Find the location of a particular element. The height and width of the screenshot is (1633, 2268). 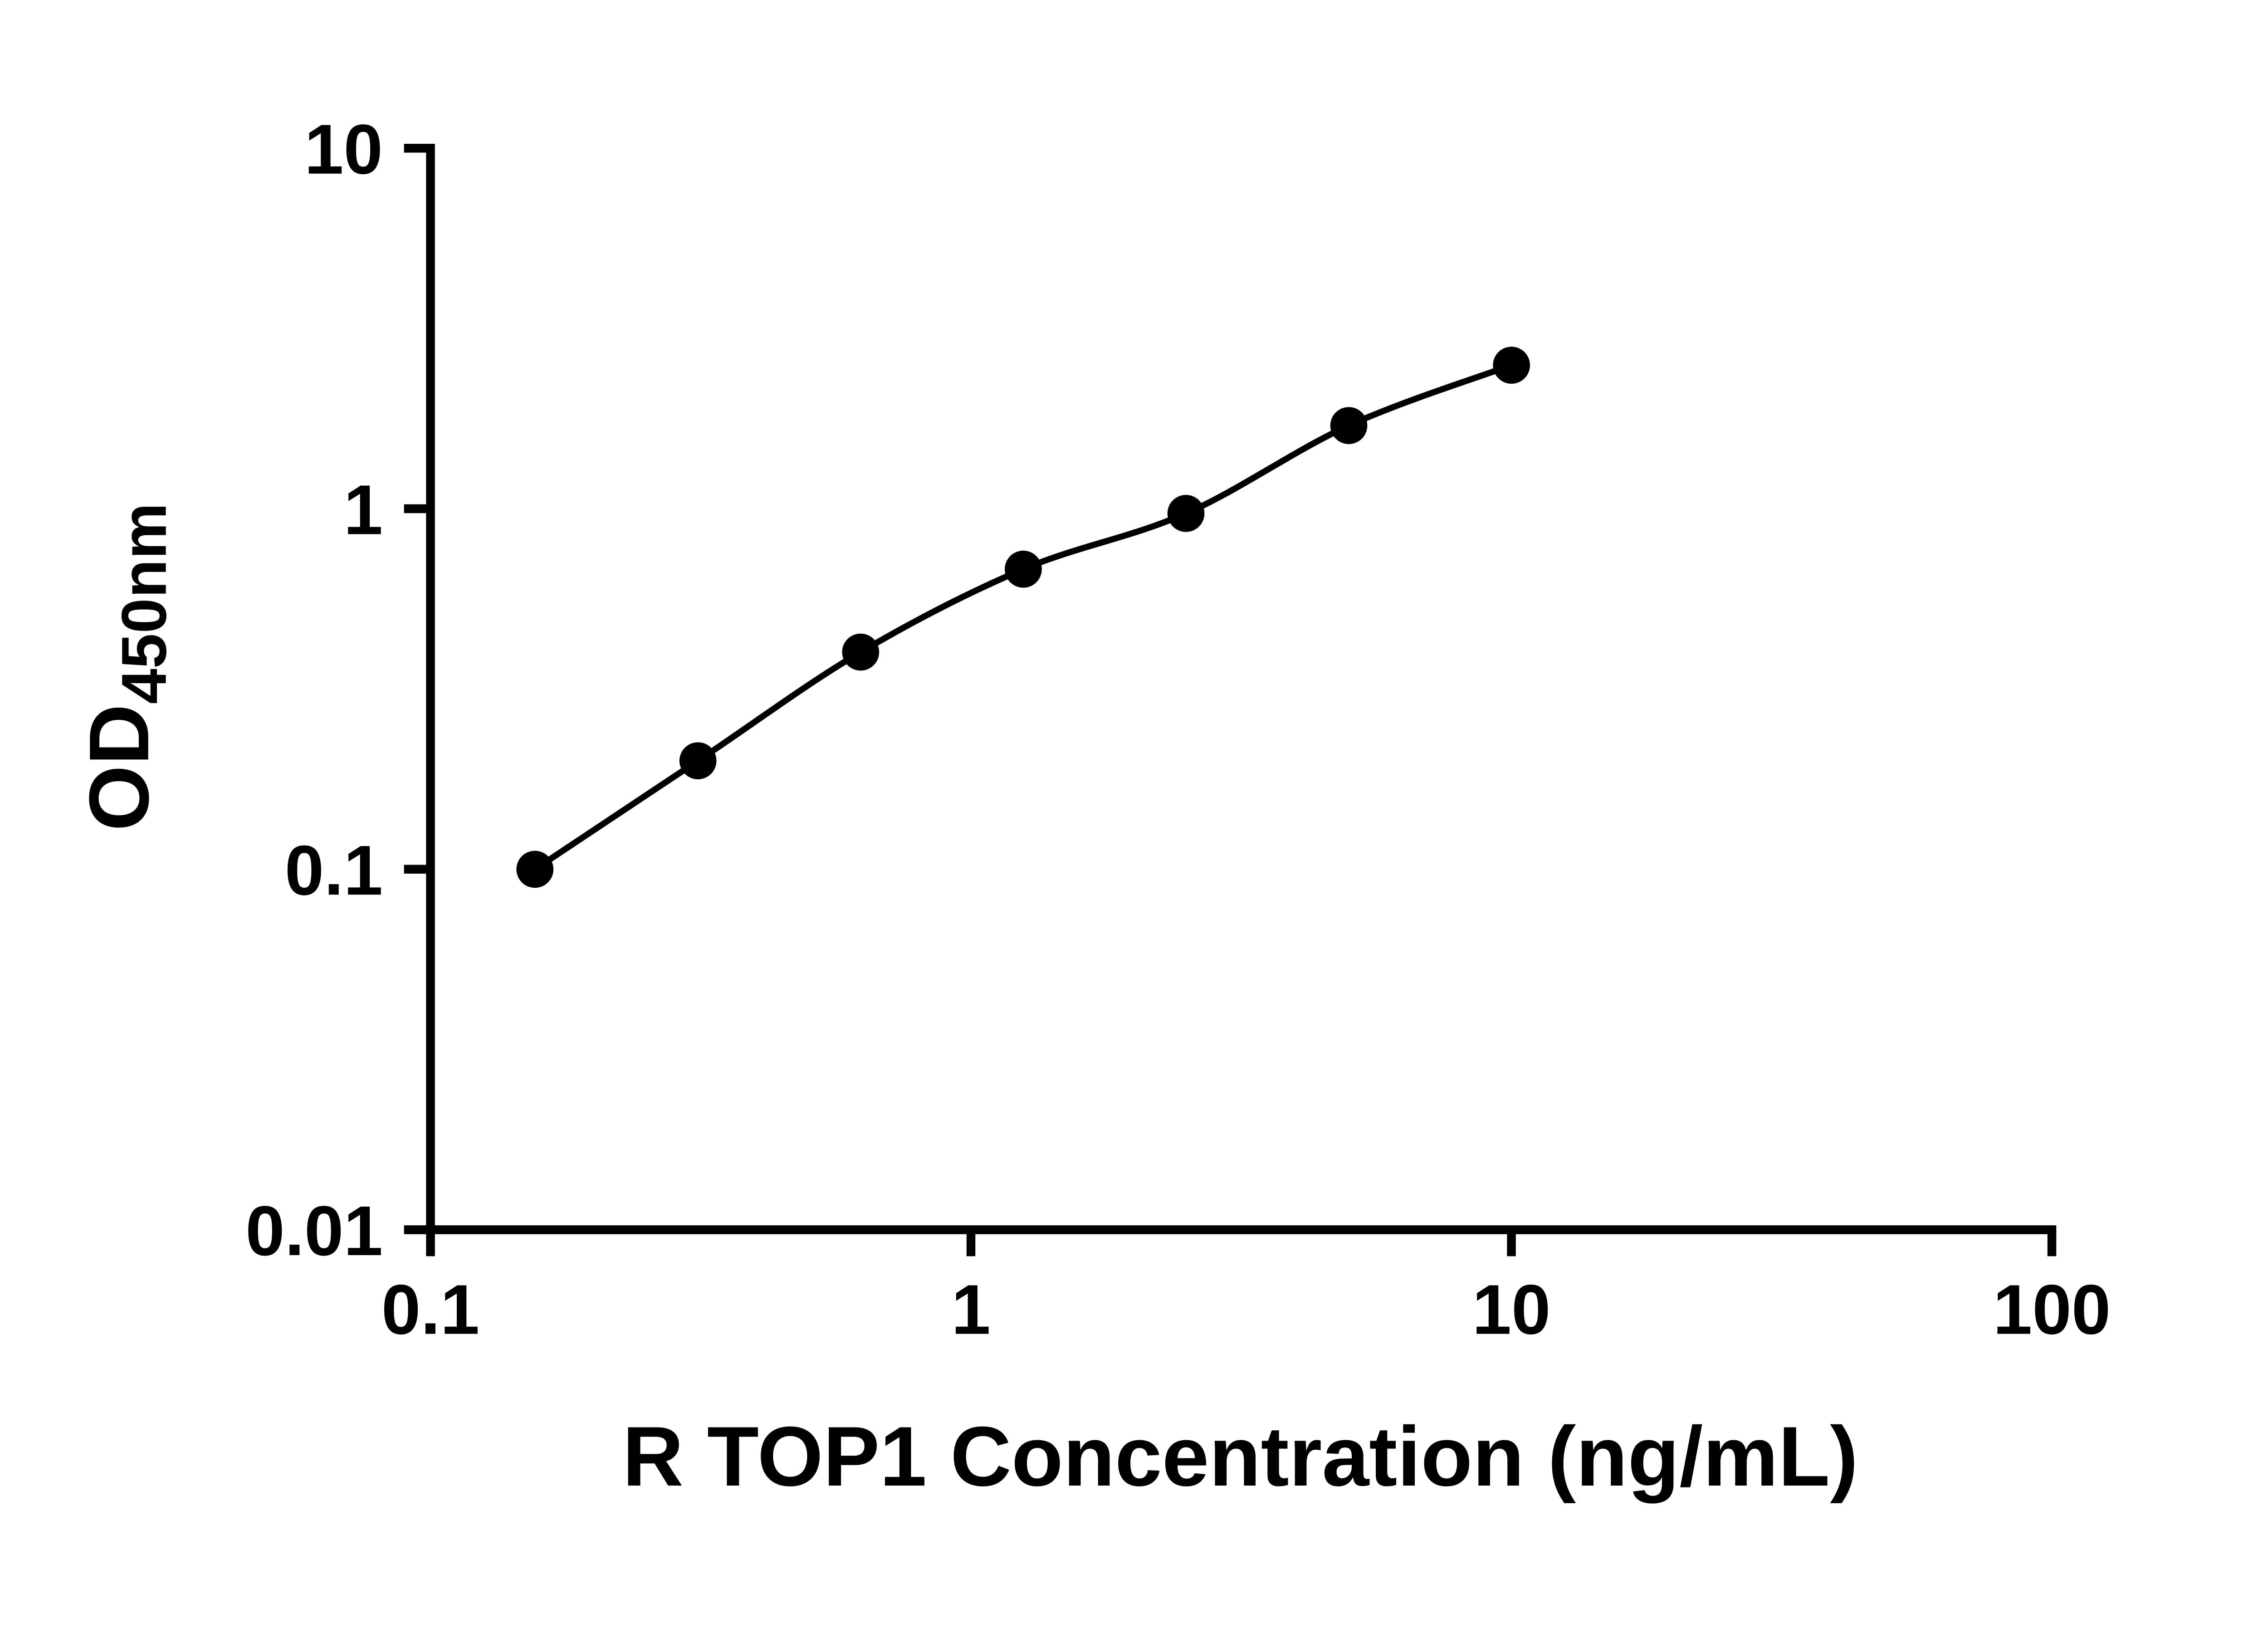

y-tick-label: 0.01 is located at coordinates (314, 1230).